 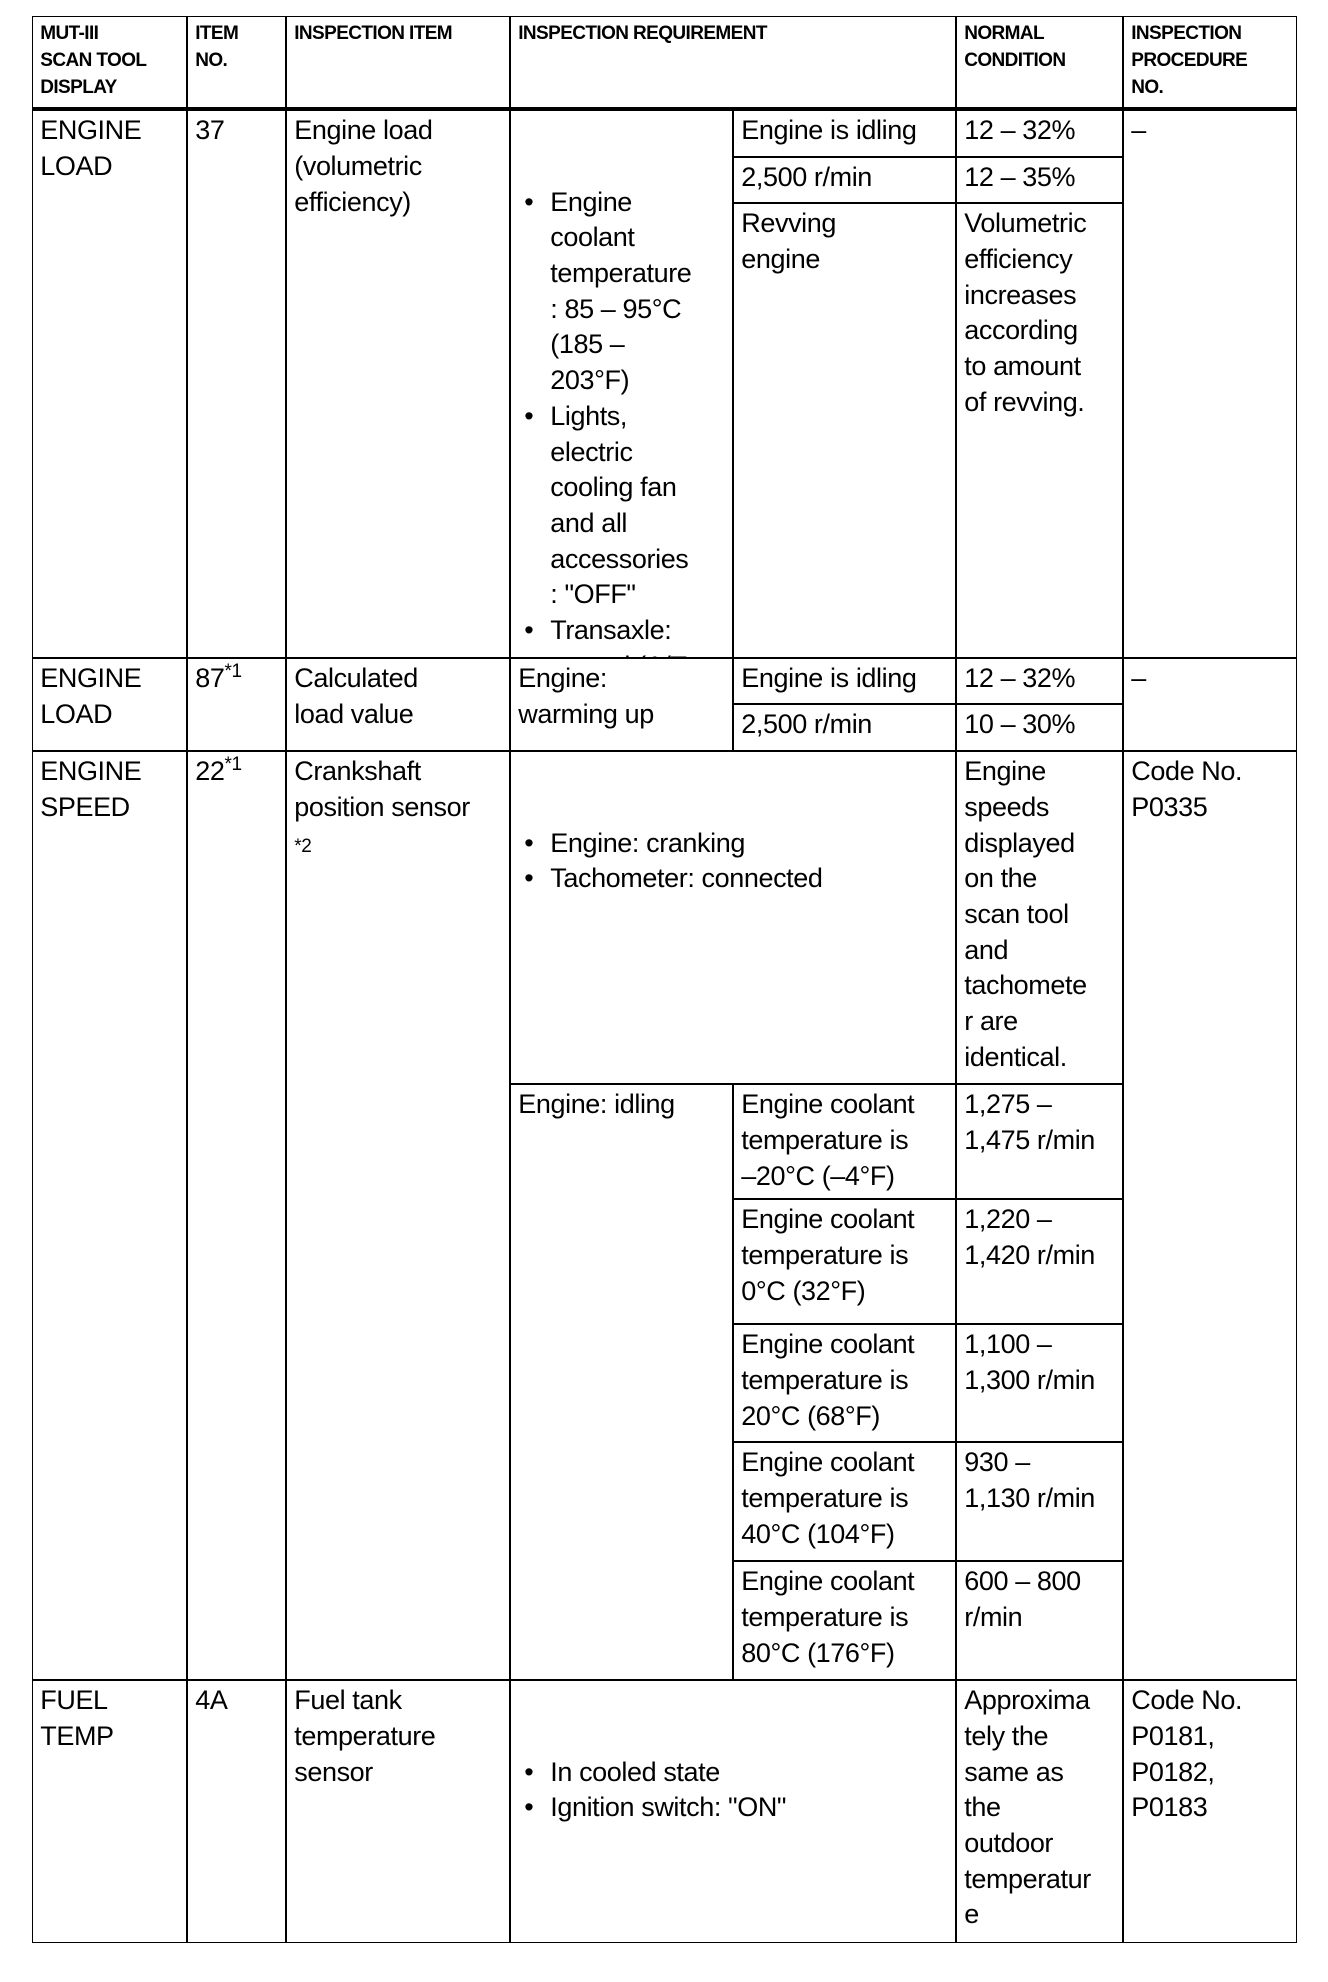 I want to click on cell-normal: 10 – 30%, so click(x=1040, y=728).